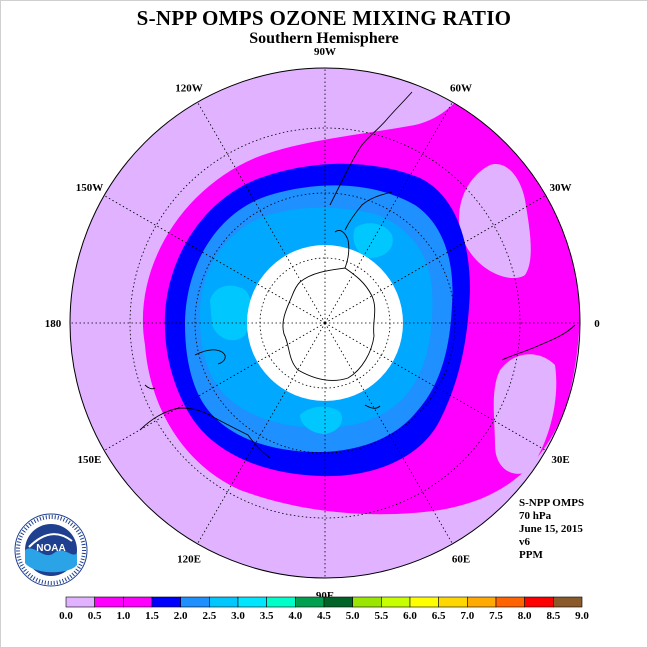 The width and height of the screenshot is (648, 648). What do you see at coordinates (267, 616) in the screenshot?
I see `colorbar-label: 3.5` at bounding box center [267, 616].